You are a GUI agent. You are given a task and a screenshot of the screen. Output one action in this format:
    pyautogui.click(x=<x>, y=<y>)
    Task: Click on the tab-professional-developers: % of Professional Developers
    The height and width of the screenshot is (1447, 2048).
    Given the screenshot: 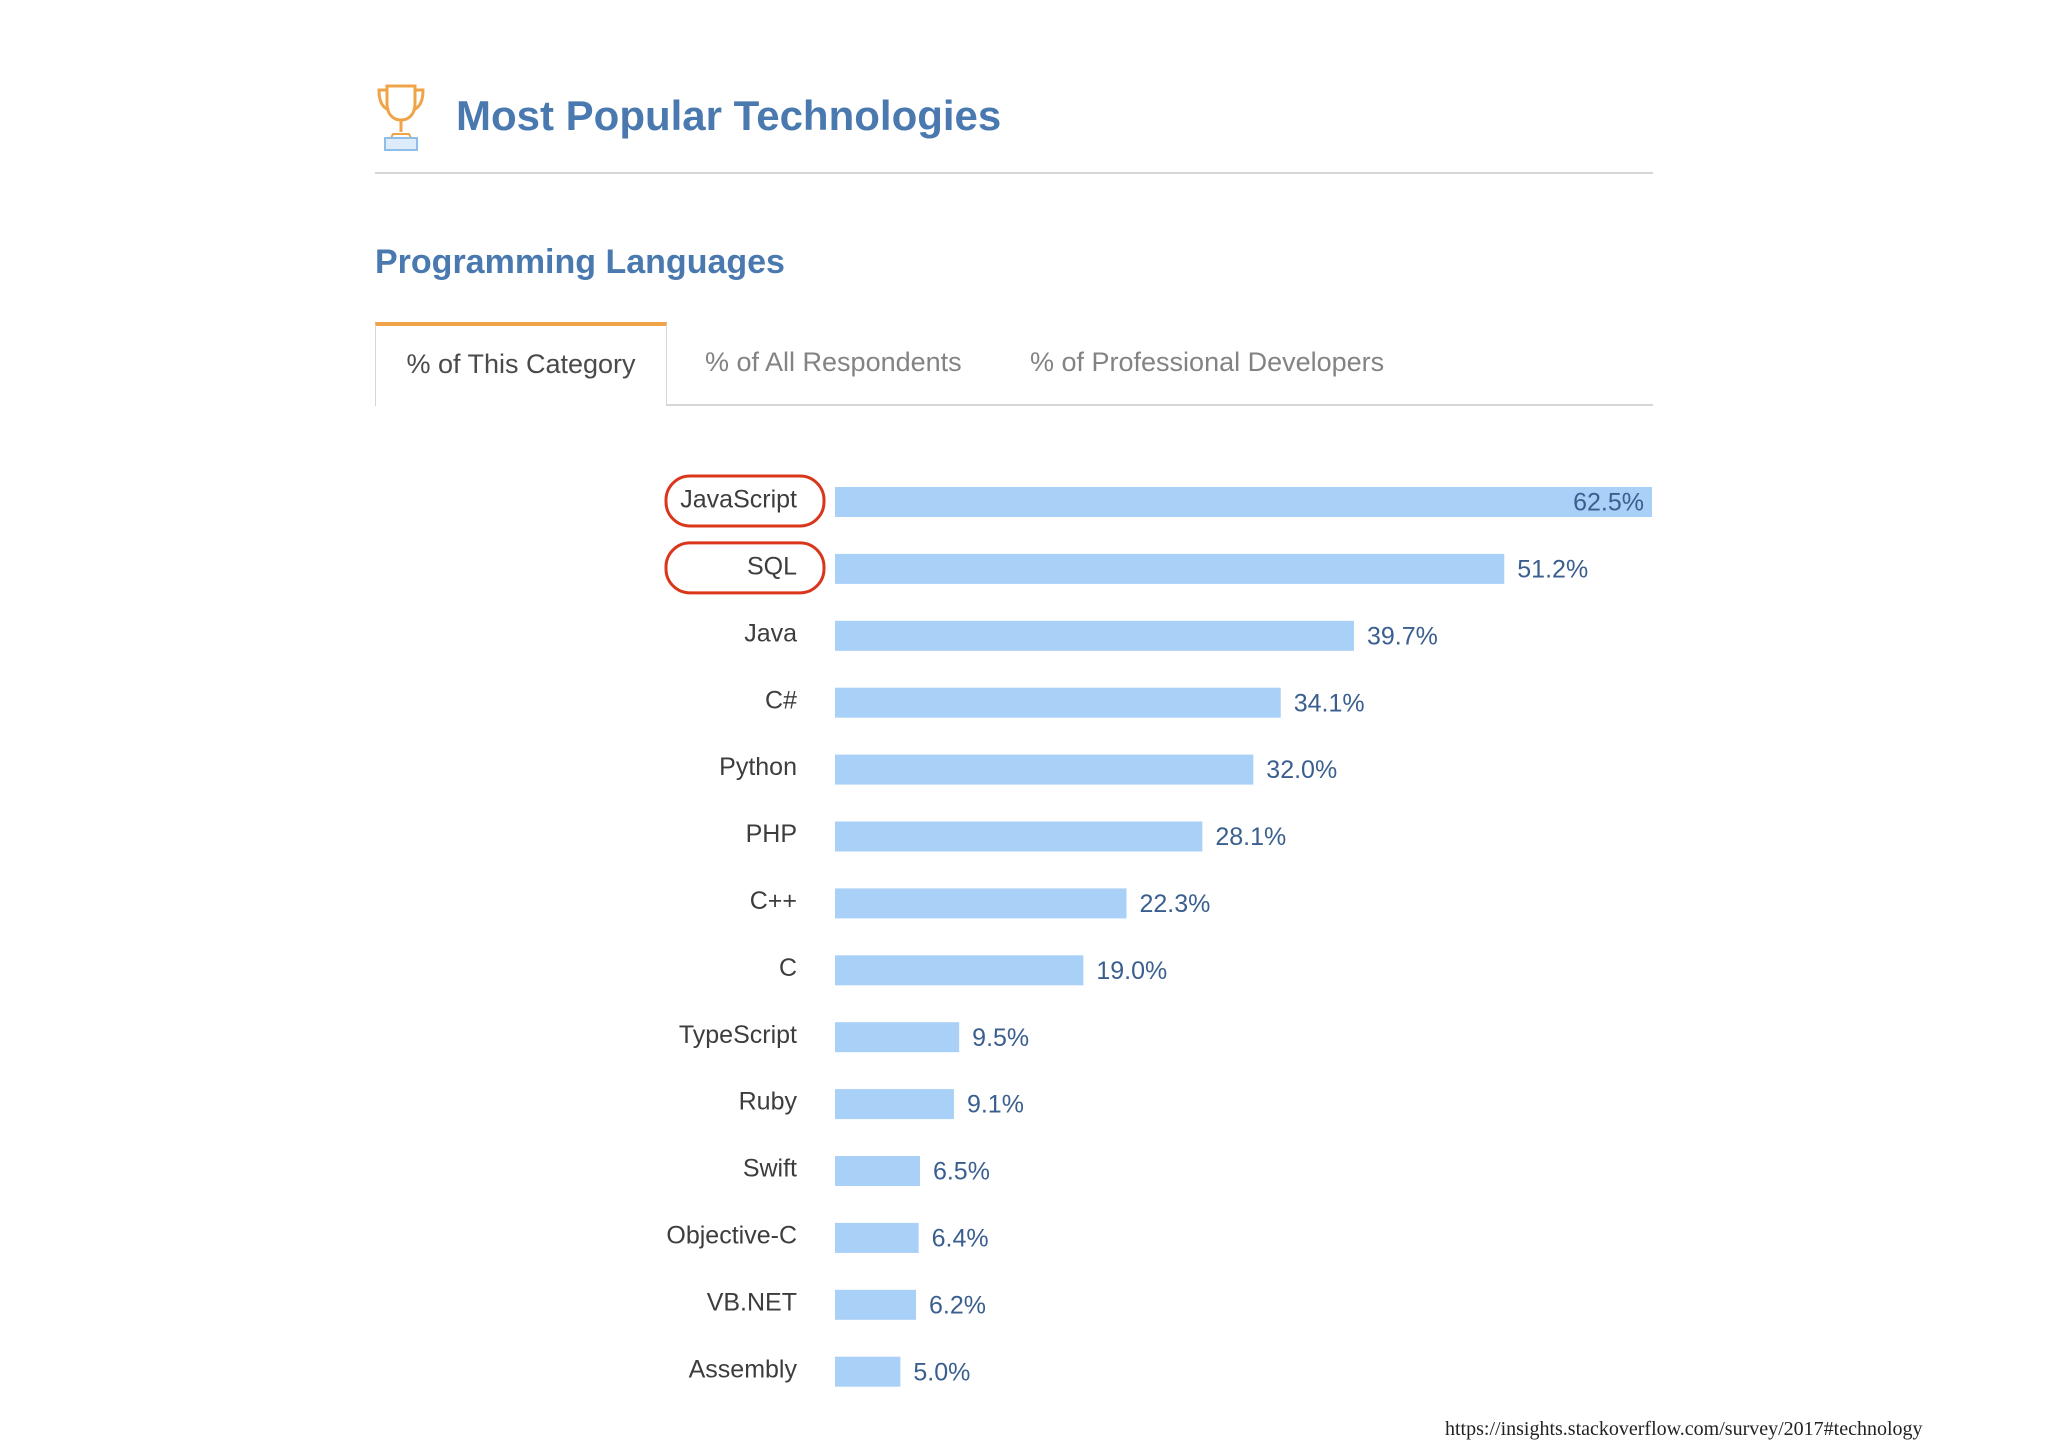 What is the action you would take?
    pyautogui.click(x=1207, y=362)
    